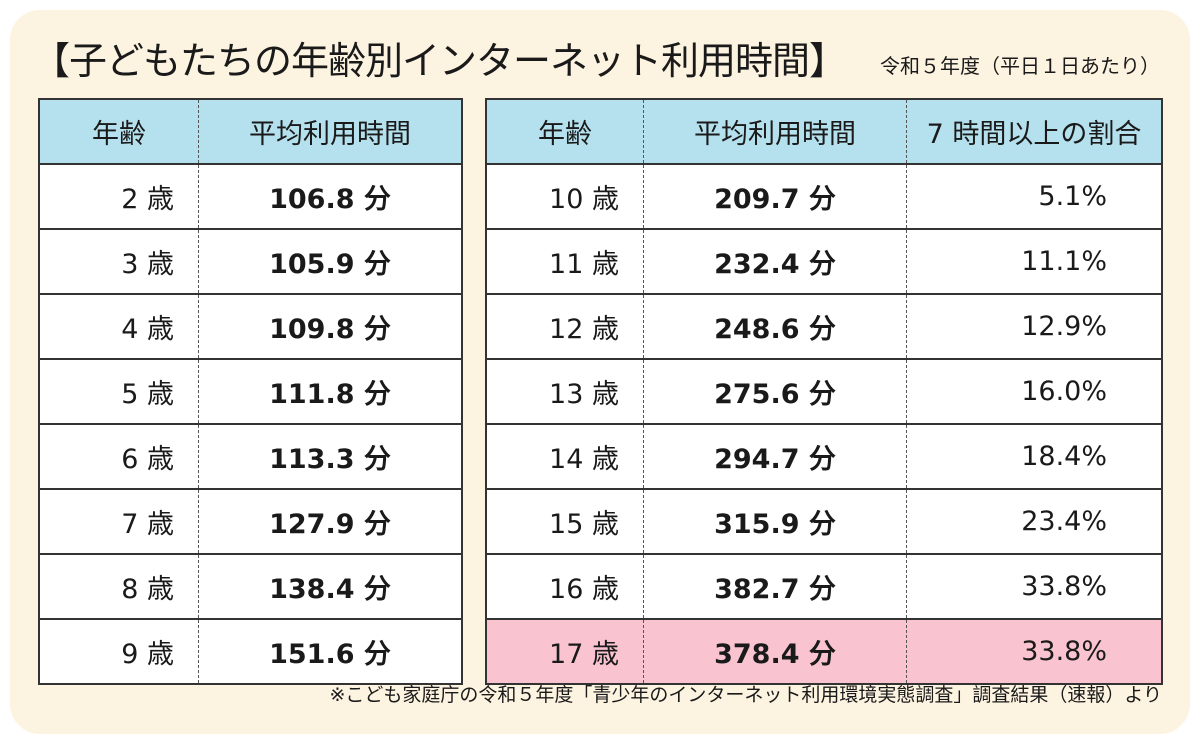 The height and width of the screenshot is (744, 1200). I want to click on age-cell: 4 歳, so click(119, 326).